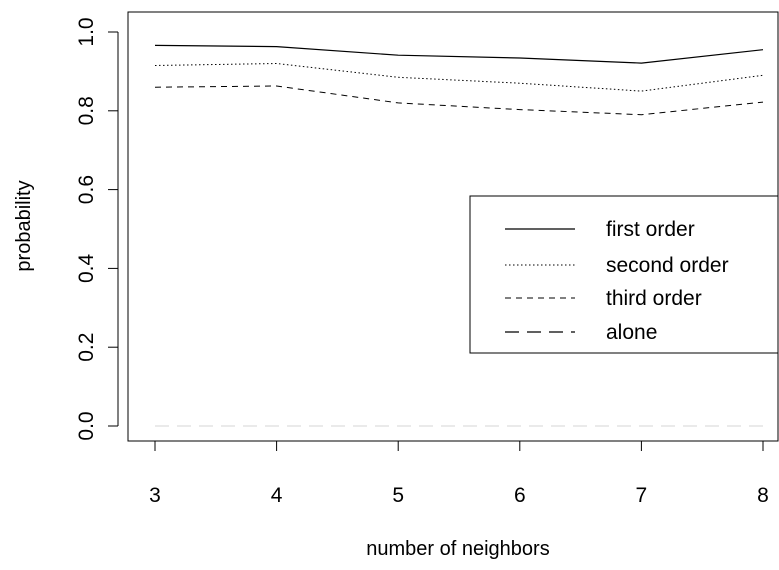  I want to click on x-tick-label: 7, so click(642, 495).